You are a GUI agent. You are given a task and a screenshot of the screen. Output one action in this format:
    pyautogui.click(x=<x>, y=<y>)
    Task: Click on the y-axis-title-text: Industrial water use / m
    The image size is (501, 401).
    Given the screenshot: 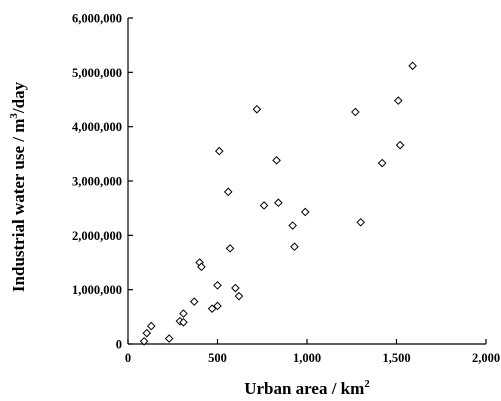 What is the action you would take?
    pyautogui.click(x=18, y=205)
    